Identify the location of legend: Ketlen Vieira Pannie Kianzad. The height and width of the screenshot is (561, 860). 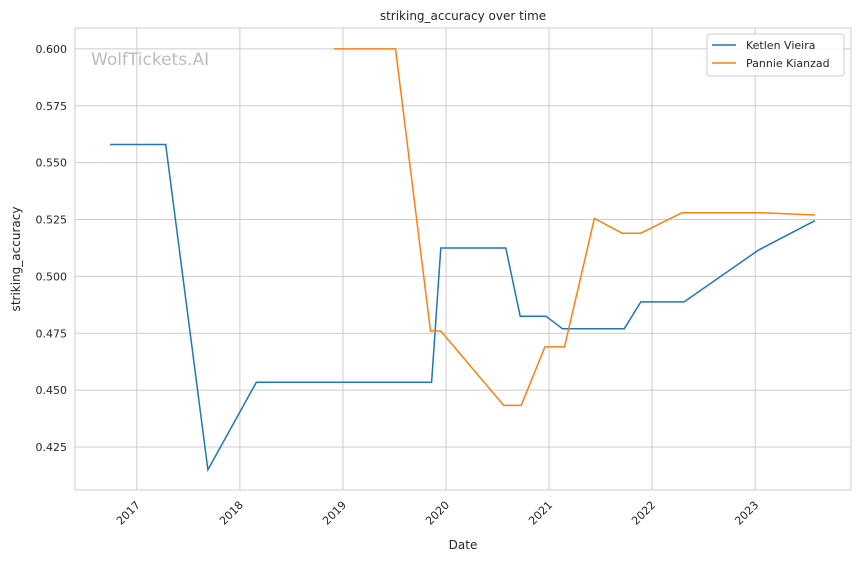
(775, 55).